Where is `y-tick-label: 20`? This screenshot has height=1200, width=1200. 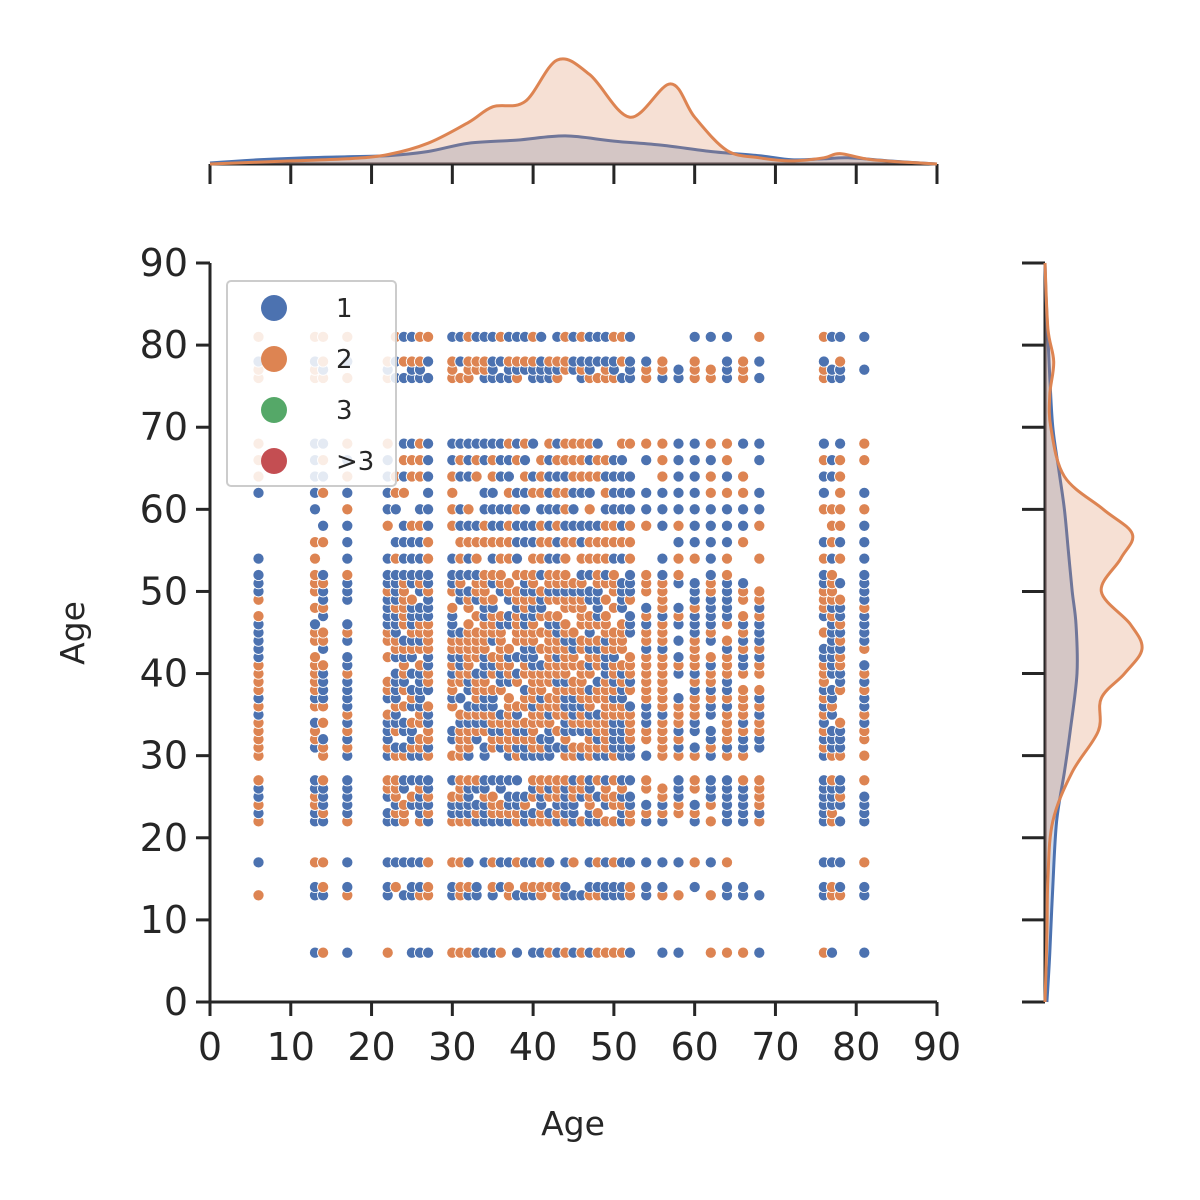
y-tick-label: 20 is located at coordinates (164, 838).